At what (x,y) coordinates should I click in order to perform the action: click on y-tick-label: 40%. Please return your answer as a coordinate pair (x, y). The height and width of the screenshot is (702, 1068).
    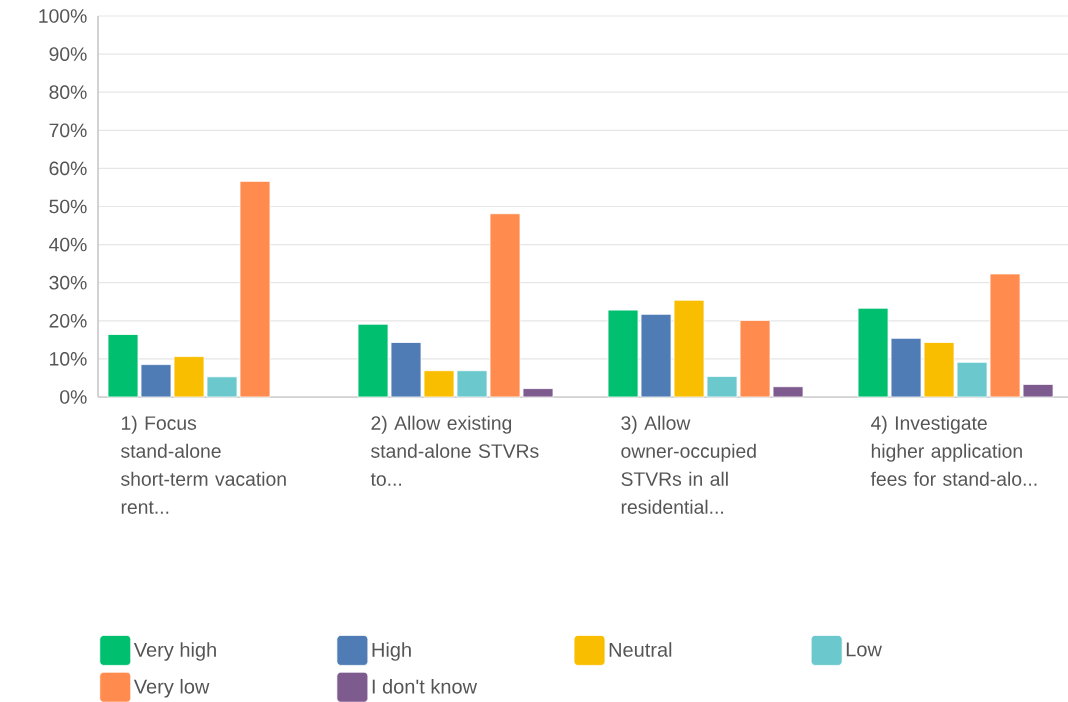
    Looking at the image, I should click on (68, 244).